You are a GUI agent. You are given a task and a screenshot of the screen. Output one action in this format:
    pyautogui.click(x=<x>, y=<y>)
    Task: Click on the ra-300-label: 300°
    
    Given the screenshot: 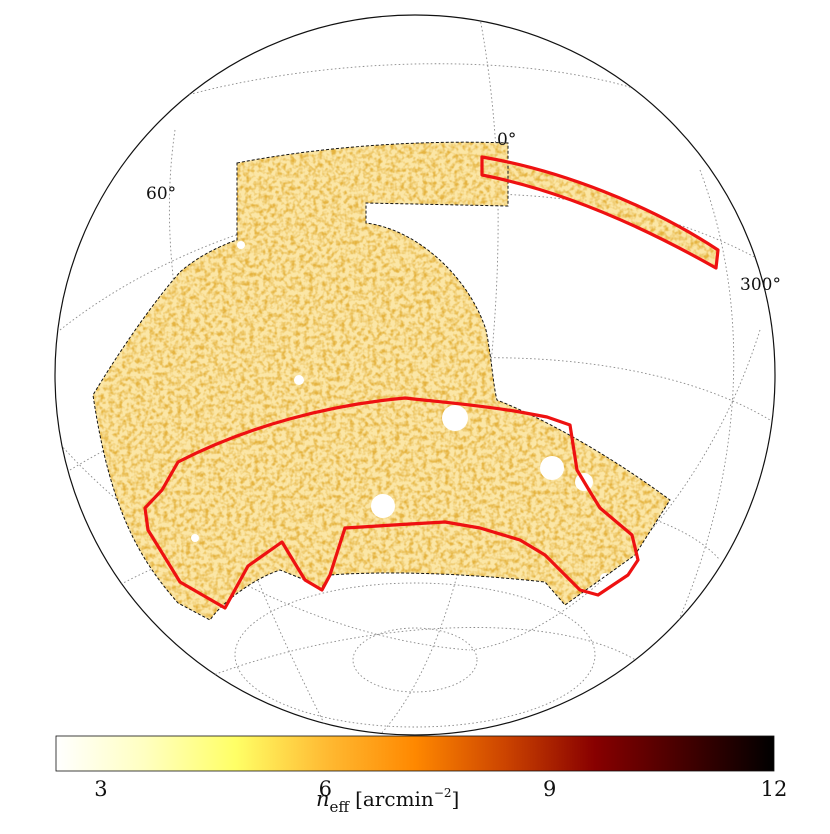 What is the action you would take?
    pyautogui.click(x=760, y=285)
    